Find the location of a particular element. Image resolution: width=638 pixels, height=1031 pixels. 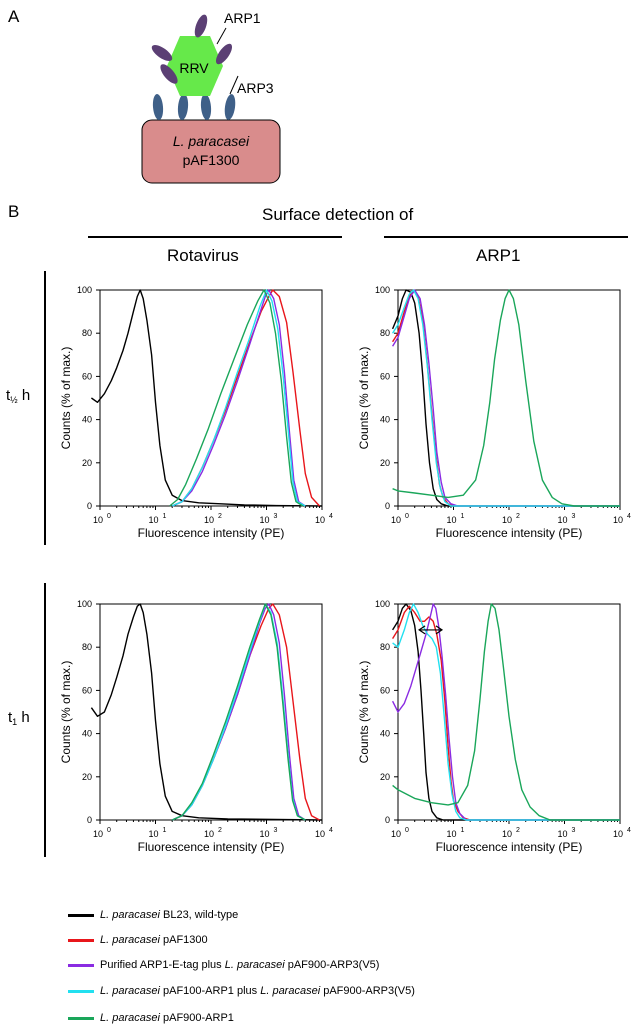

row-label-t-one: t1 h is located at coordinates (19, 718).